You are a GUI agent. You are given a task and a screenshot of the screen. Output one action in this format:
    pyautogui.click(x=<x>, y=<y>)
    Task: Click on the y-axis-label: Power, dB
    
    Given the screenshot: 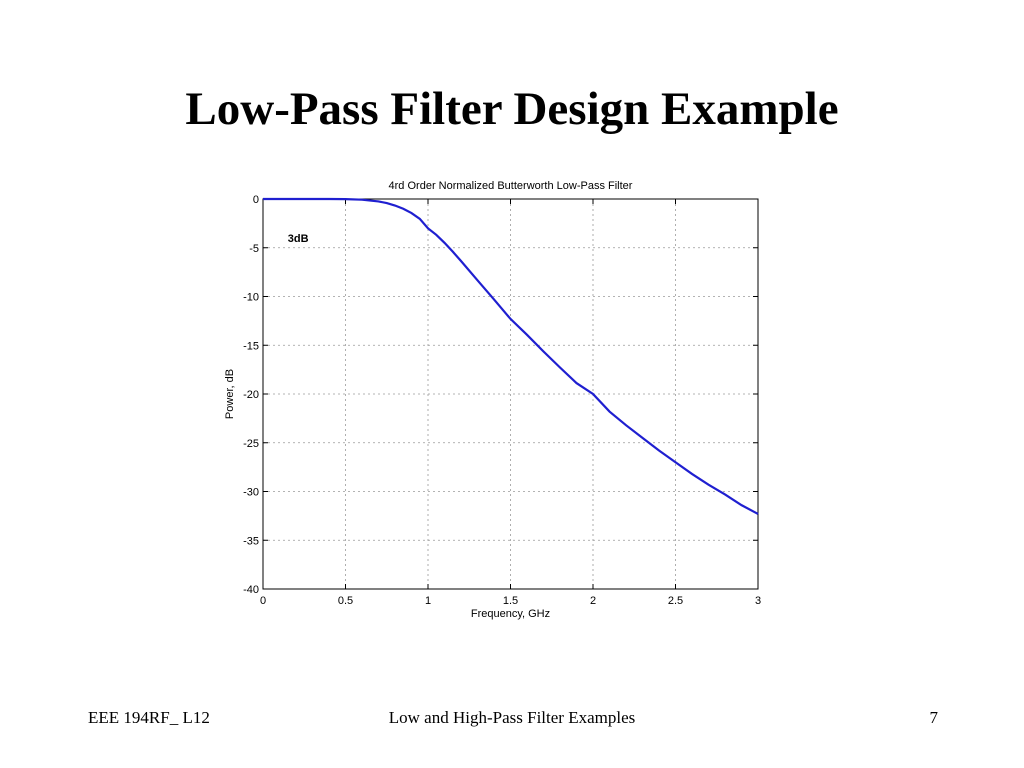 What is the action you would take?
    pyautogui.click(x=230, y=394)
    